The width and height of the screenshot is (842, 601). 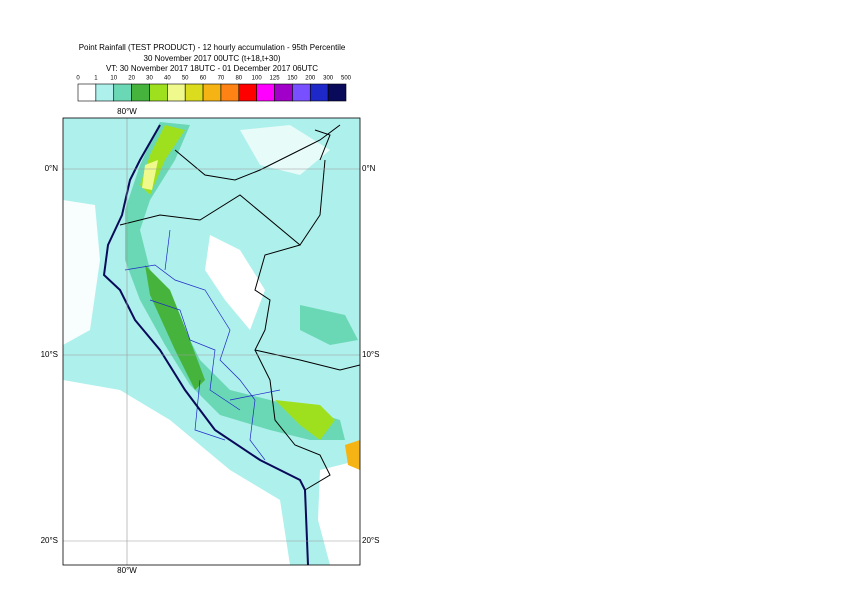 What do you see at coordinates (212, 58) in the screenshot?
I see `run-time: 30 November 2017 00UTC (t+18,t+30)` at bounding box center [212, 58].